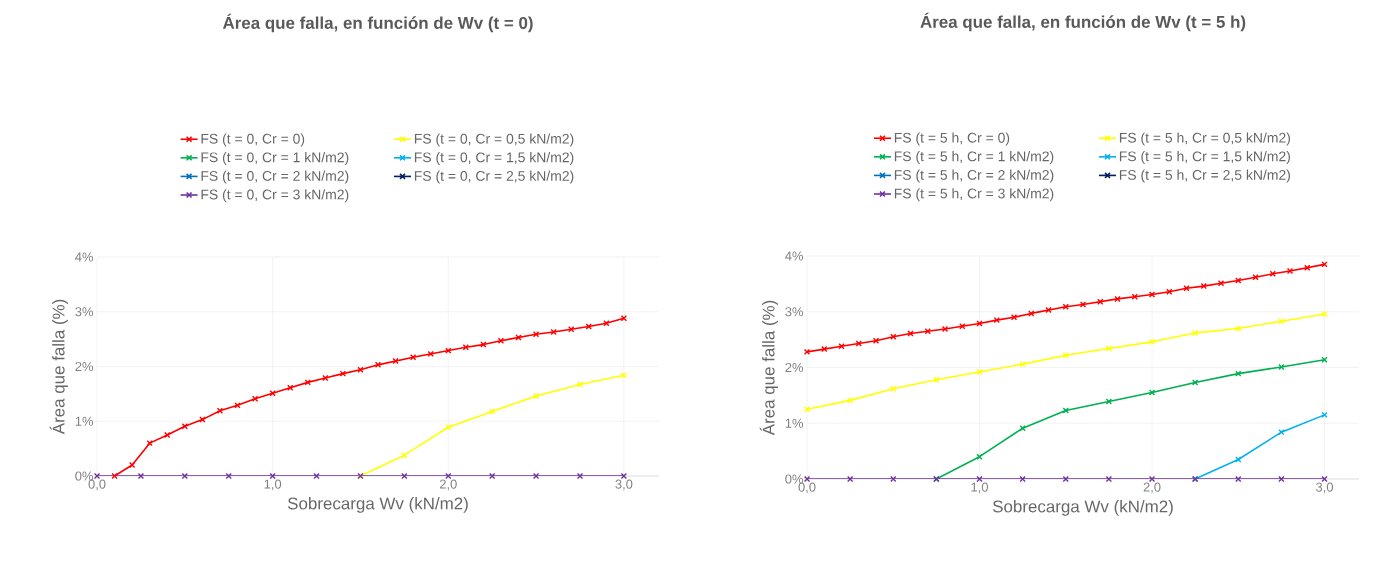  Describe the element at coordinates (952, 139) in the screenshot. I see `legend-label: FS (t = 5 h, Cr = 0)` at that location.